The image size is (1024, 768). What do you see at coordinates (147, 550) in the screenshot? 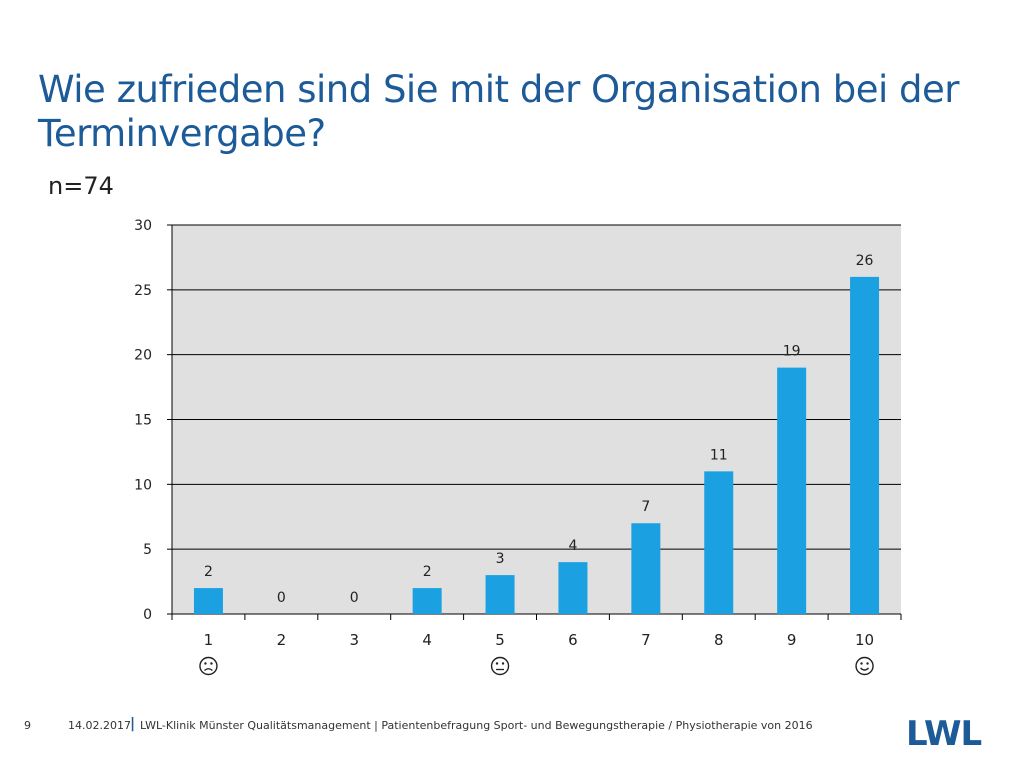
I see `y-tick-label: 5` at bounding box center [147, 550].